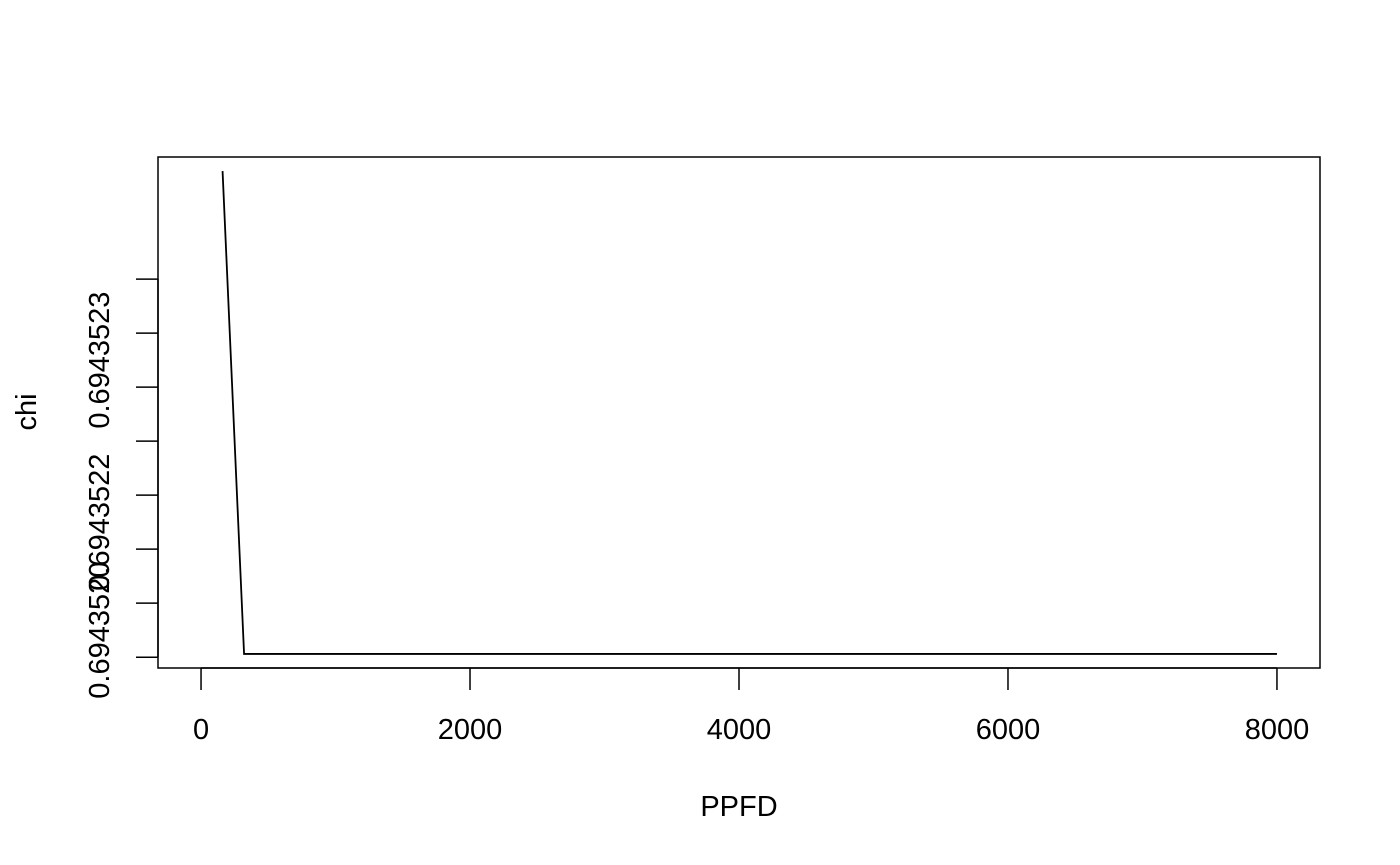 Image resolution: width=1400 pixels, height=865 pixels. I want to click on x-axis-title: PPFD, so click(738, 807).